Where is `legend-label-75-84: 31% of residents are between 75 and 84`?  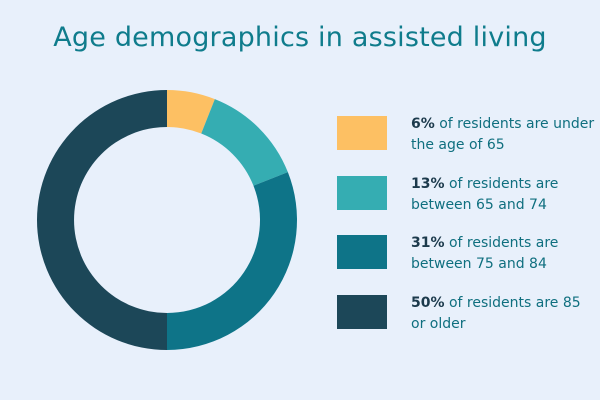
legend-label-75-84: 31% of residents are between 75 and 84 is located at coordinates (503, 254).